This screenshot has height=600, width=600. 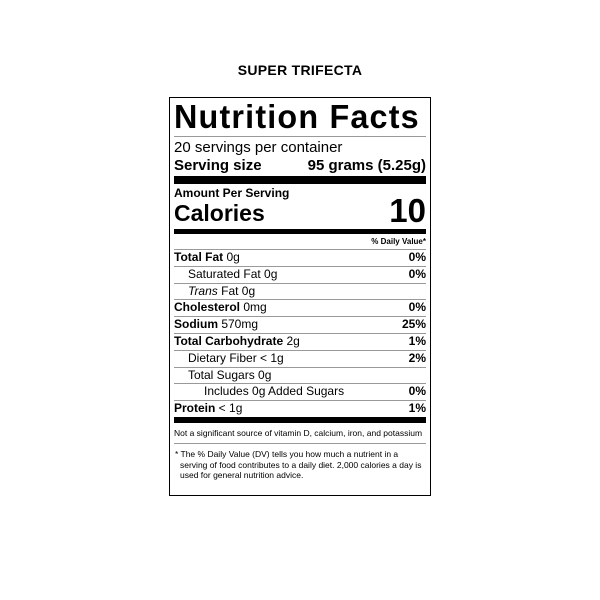 What do you see at coordinates (236, 290) in the screenshot?
I see `nutrient-amount: Fat 0g` at bounding box center [236, 290].